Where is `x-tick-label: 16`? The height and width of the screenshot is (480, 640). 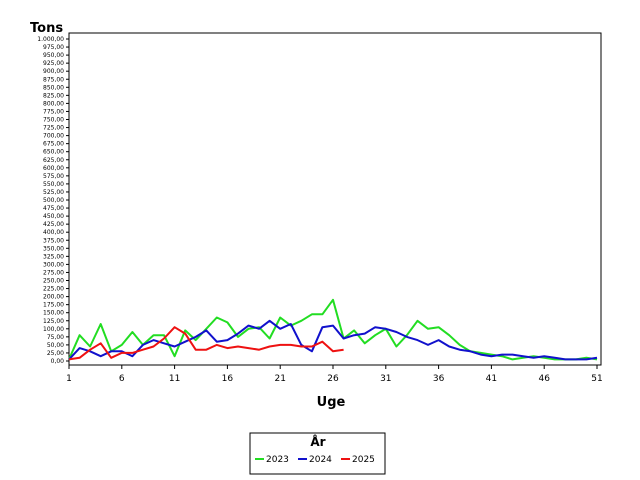 x-tick-label: 16 is located at coordinates (228, 379).